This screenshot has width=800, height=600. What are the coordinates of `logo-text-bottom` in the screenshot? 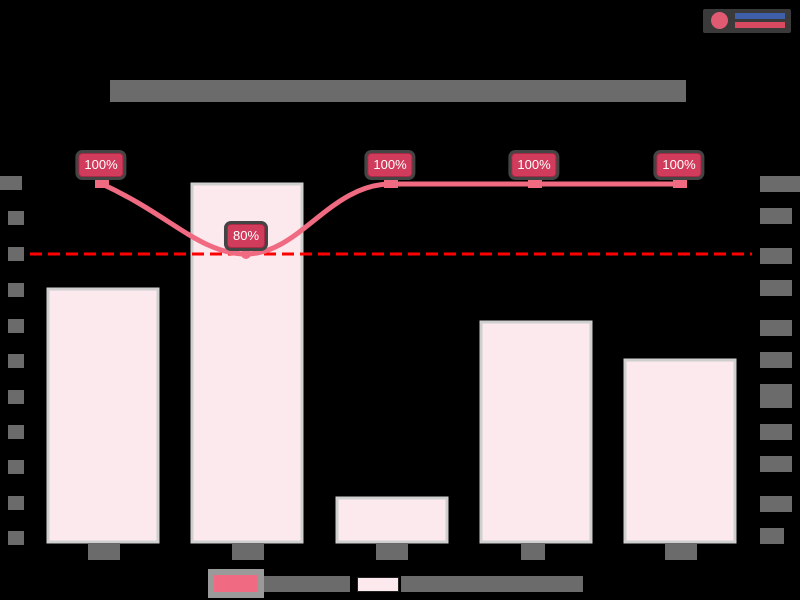 It's located at (760, 25).